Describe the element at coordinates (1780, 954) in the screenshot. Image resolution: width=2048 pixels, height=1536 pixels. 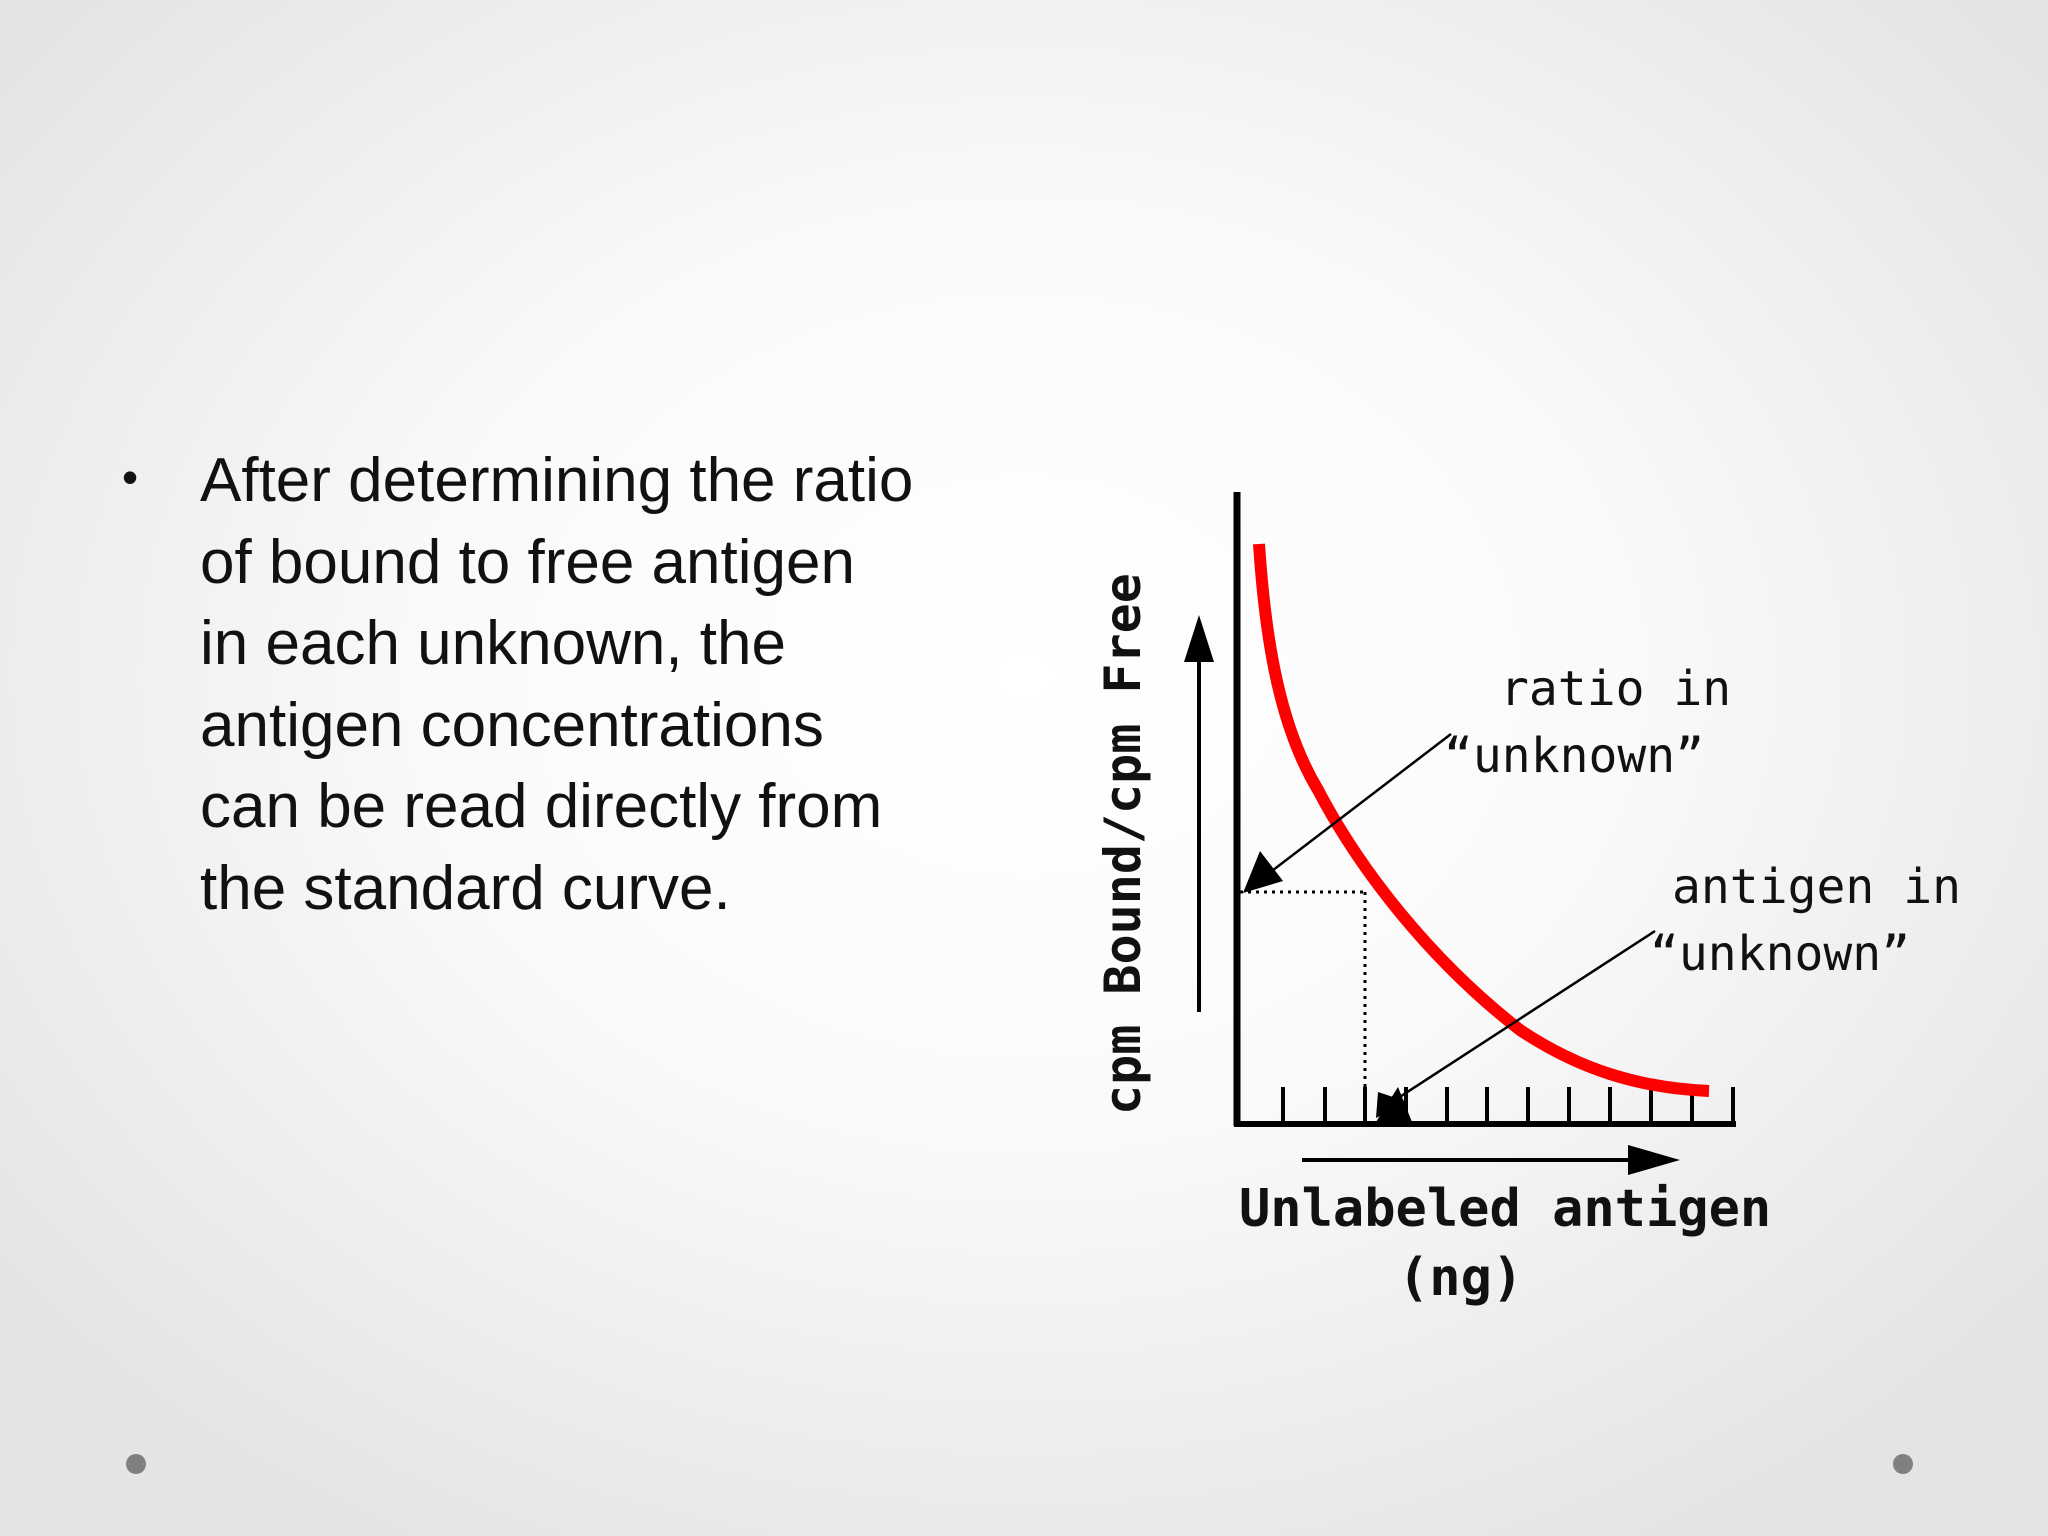
I see `antigen-callout-label-line2: “unknown”` at that location.